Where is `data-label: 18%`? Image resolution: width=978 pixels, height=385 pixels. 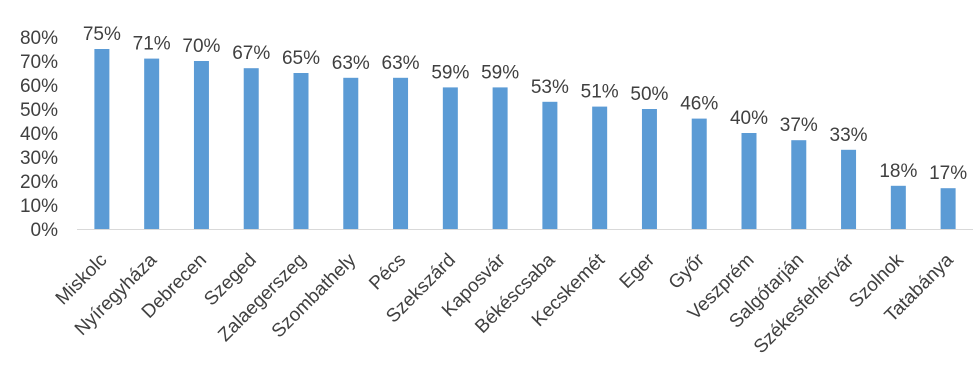
data-label: 18% is located at coordinates (898, 171).